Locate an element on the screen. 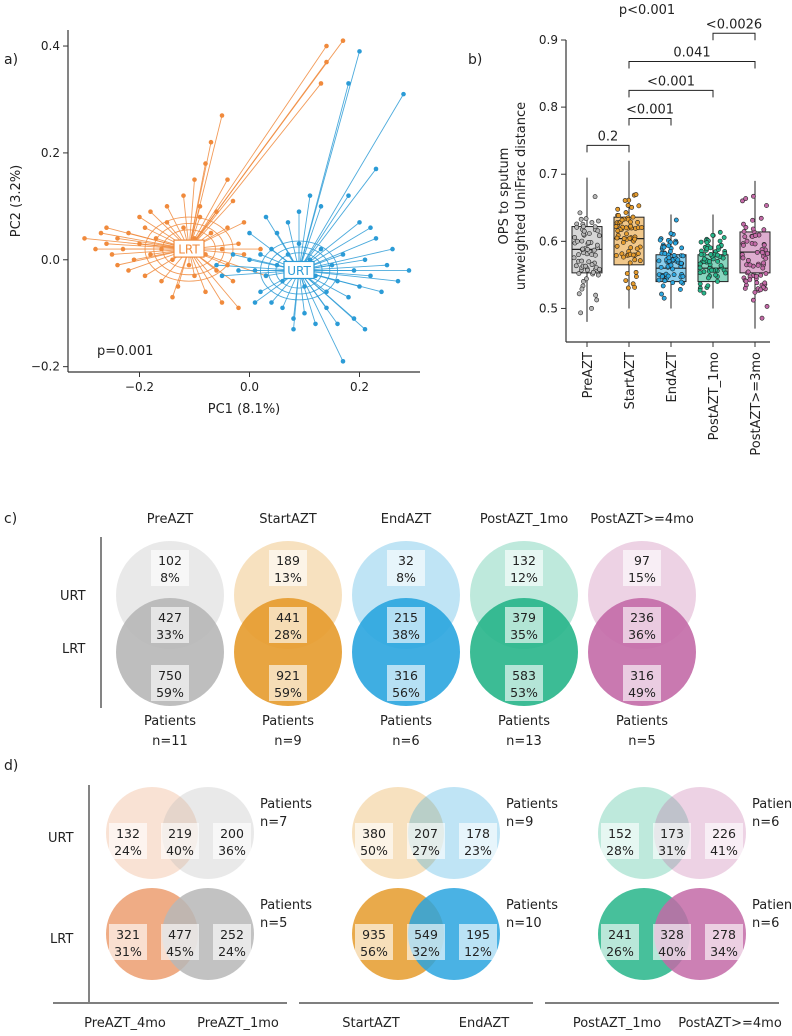 The height and width of the screenshot is (1036, 792). pcoa-ellipse-urt is located at coordinates (299, 270).